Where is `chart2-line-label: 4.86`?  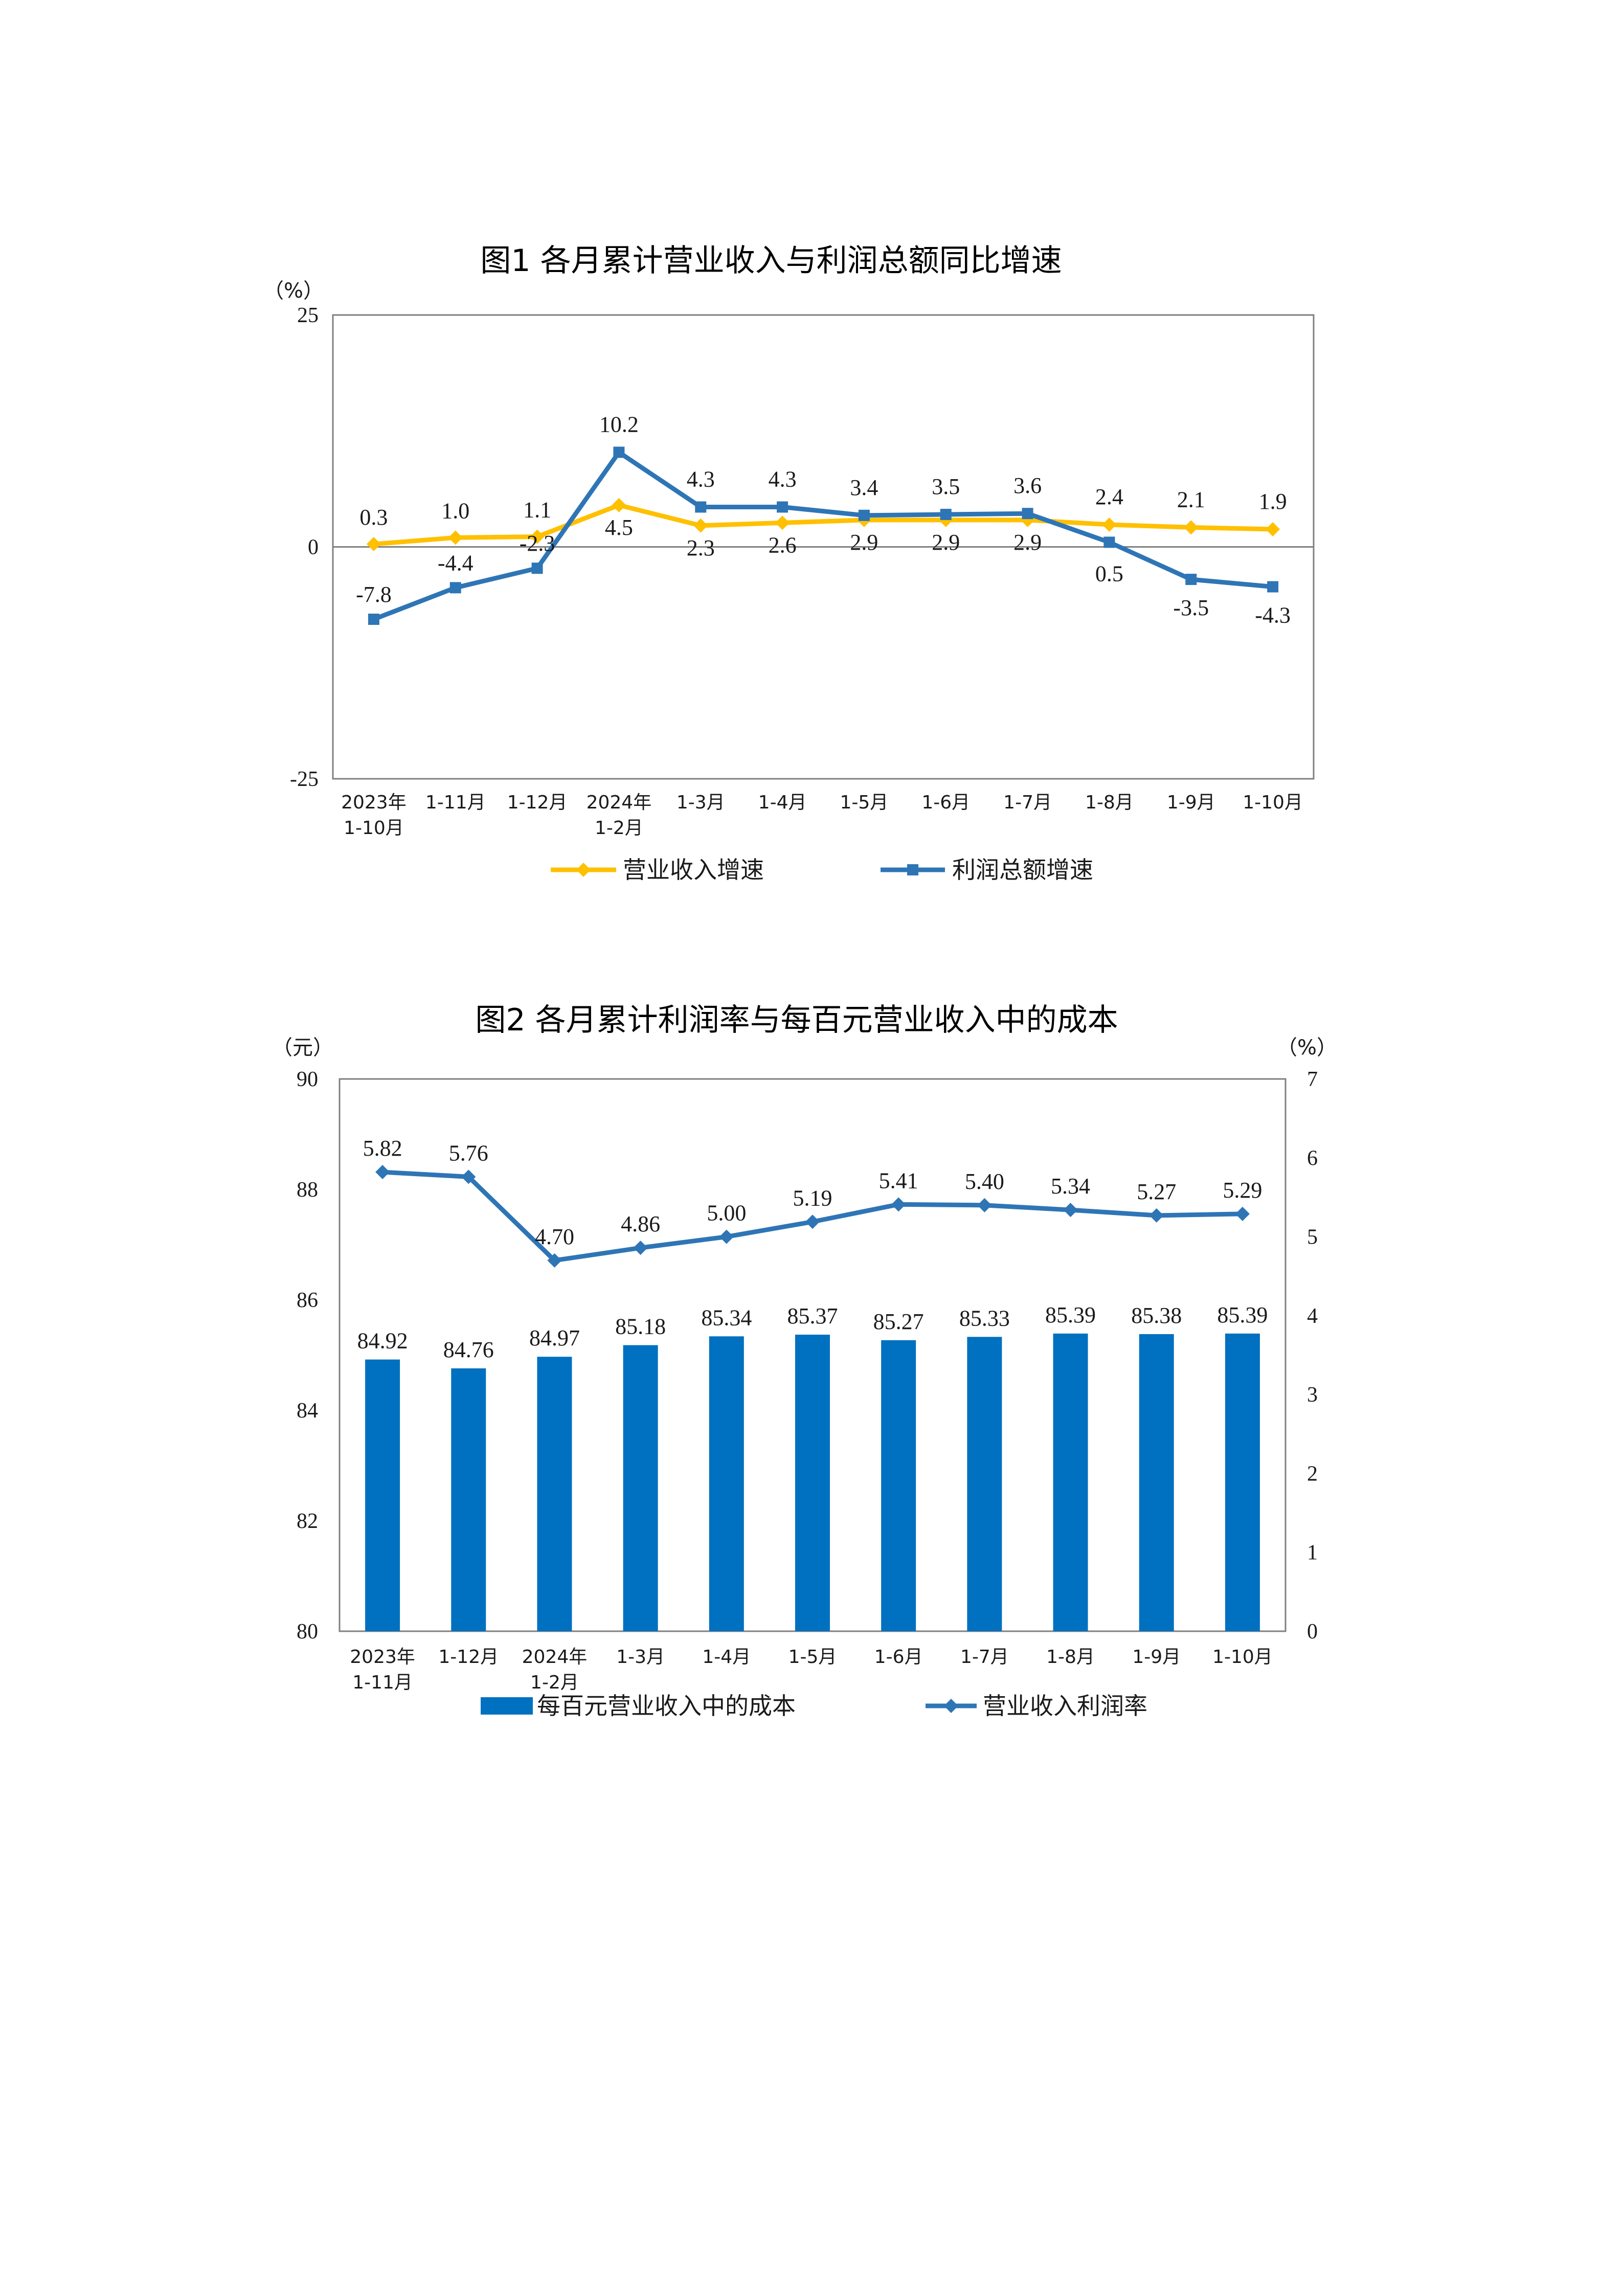 chart2-line-label: 4.86 is located at coordinates (640, 1224).